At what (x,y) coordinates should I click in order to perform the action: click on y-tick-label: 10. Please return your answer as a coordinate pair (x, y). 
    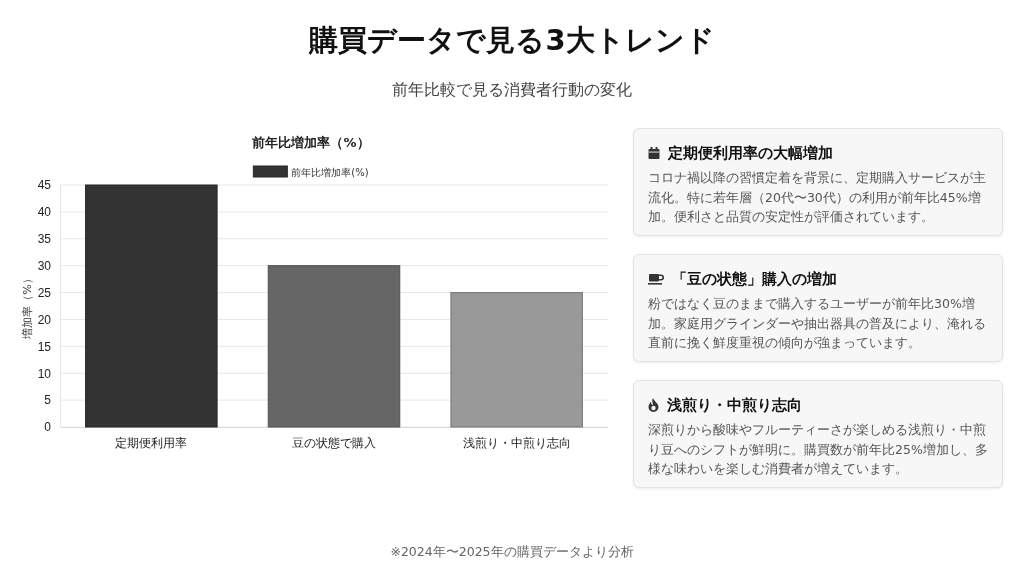
    Looking at the image, I should click on (44, 373).